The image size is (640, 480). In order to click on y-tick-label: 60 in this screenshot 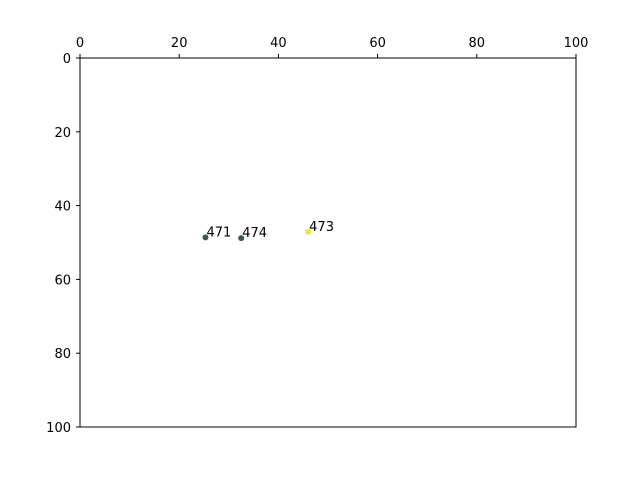, I will do `click(62, 280)`.